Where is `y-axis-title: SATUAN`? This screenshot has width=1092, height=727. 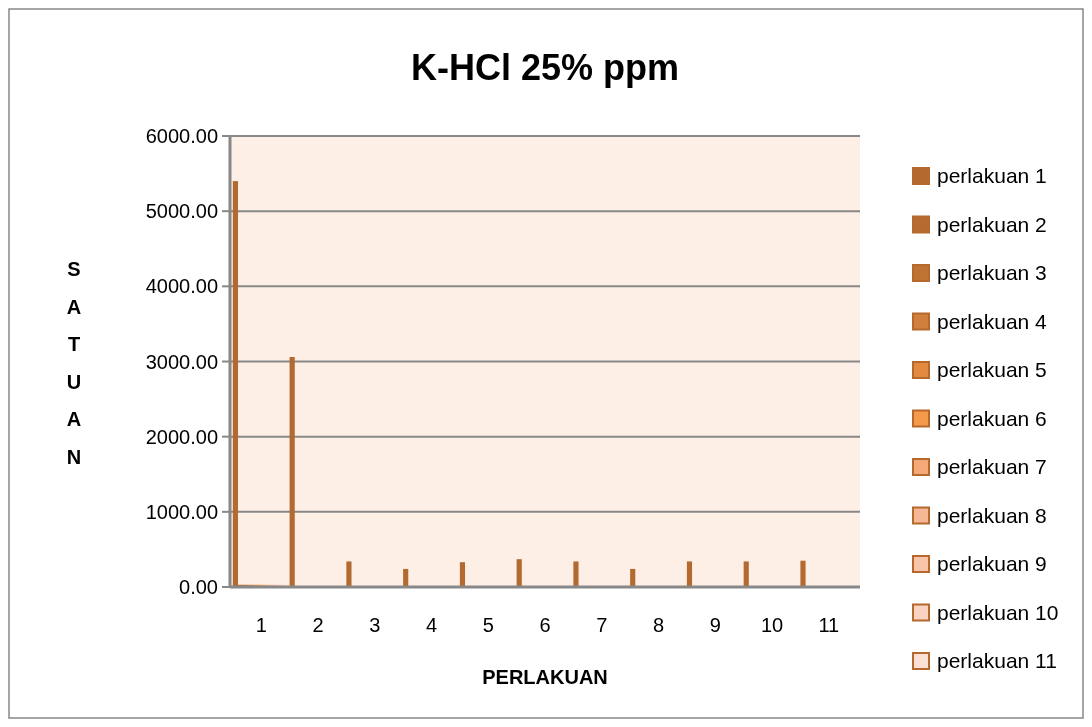 y-axis-title: SATUAN is located at coordinates (74, 363).